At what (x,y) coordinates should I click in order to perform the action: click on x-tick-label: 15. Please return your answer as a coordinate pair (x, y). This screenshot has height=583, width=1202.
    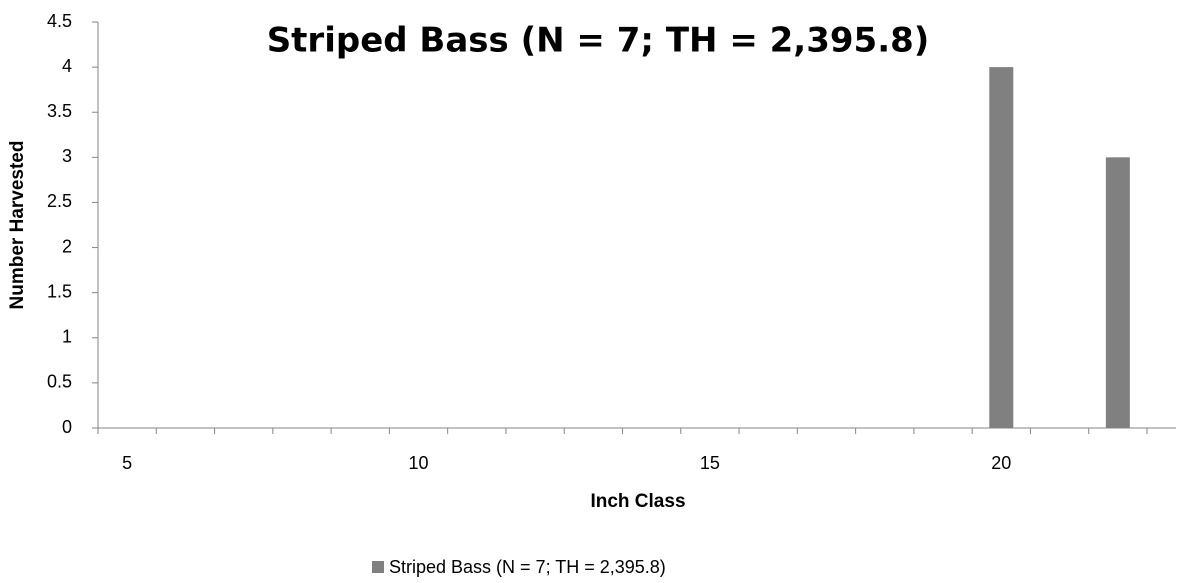
    Looking at the image, I should click on (710, 463).